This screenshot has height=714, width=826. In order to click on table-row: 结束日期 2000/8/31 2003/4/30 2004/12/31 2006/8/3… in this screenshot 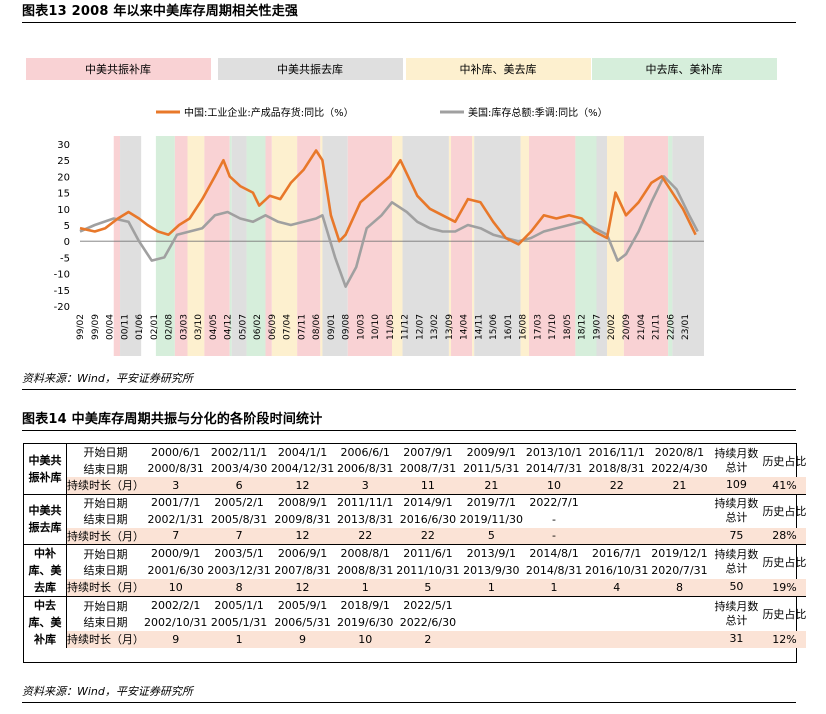, I will do `click(415, 469)`.